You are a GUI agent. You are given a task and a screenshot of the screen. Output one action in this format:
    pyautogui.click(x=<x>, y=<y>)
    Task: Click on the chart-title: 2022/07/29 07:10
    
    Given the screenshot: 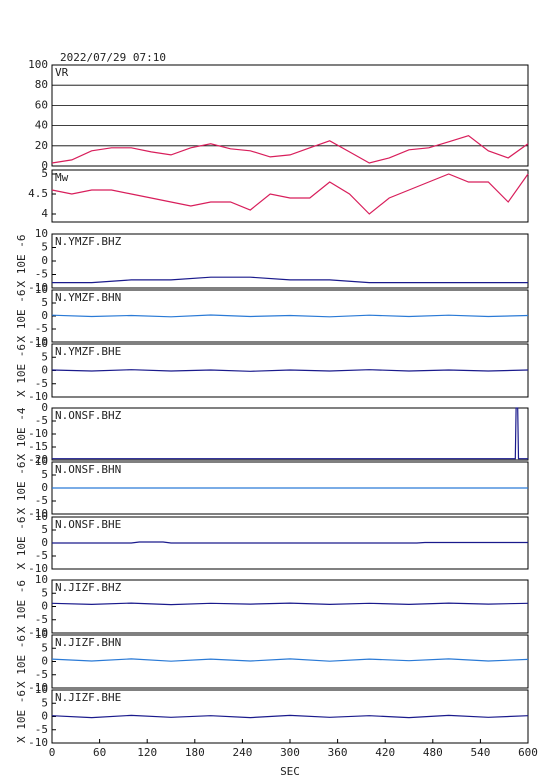 What is the action you would take?
    pyautogui.click(x=113, y=57)
    